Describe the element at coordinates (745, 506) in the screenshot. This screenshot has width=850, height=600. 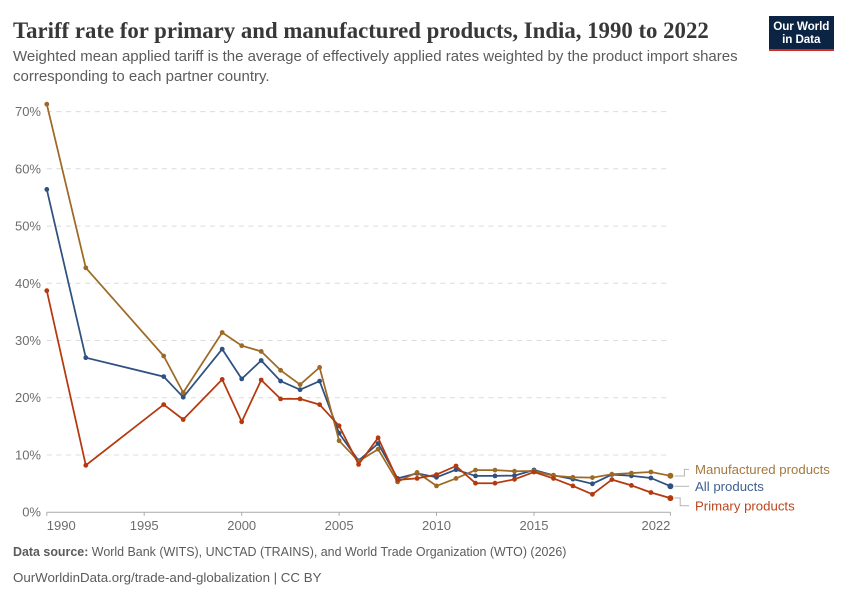
I see `svg-text: Primary products` at that location.